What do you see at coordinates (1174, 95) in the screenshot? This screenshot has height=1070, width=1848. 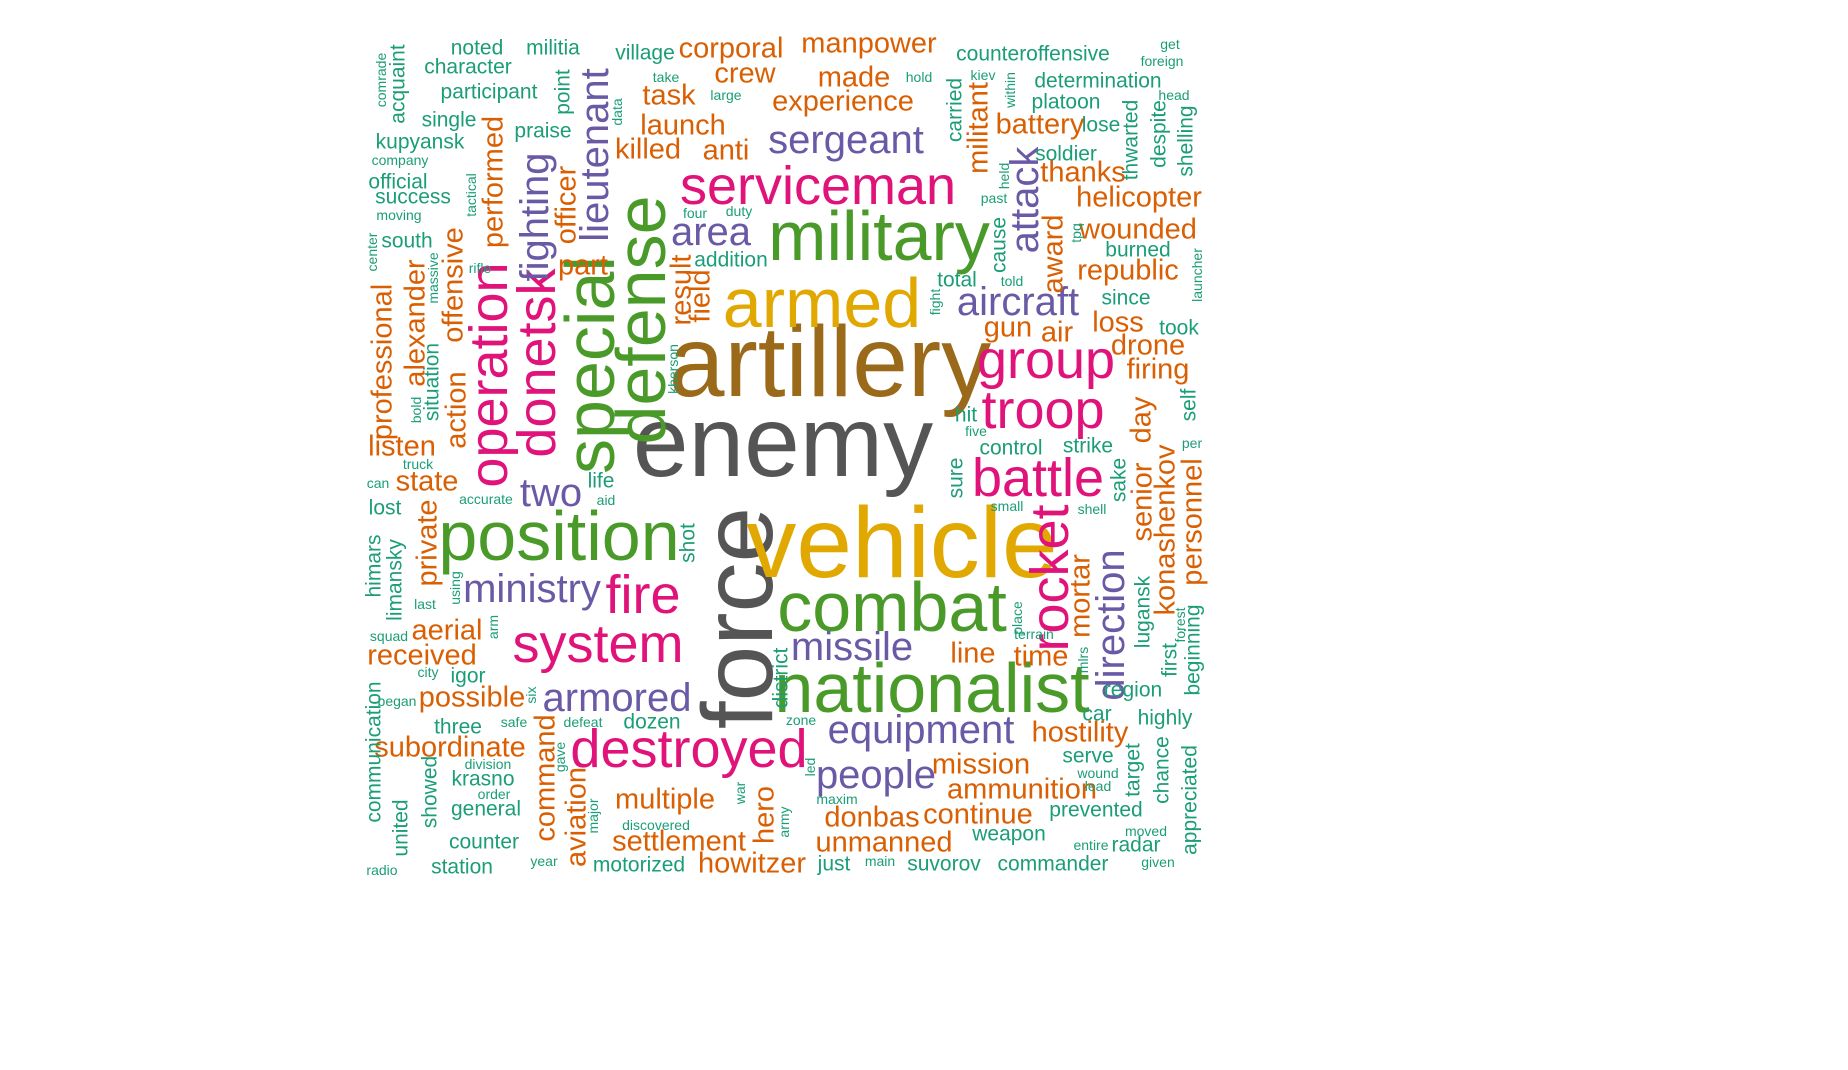 I see `cloud-word-head: head` at bounding box center [1174, 95].